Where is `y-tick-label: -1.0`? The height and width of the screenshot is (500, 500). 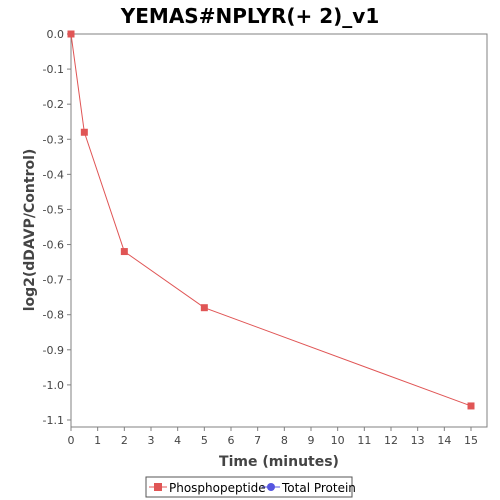
y-tick-label: -1.0 is located at coordinates (53, 385).